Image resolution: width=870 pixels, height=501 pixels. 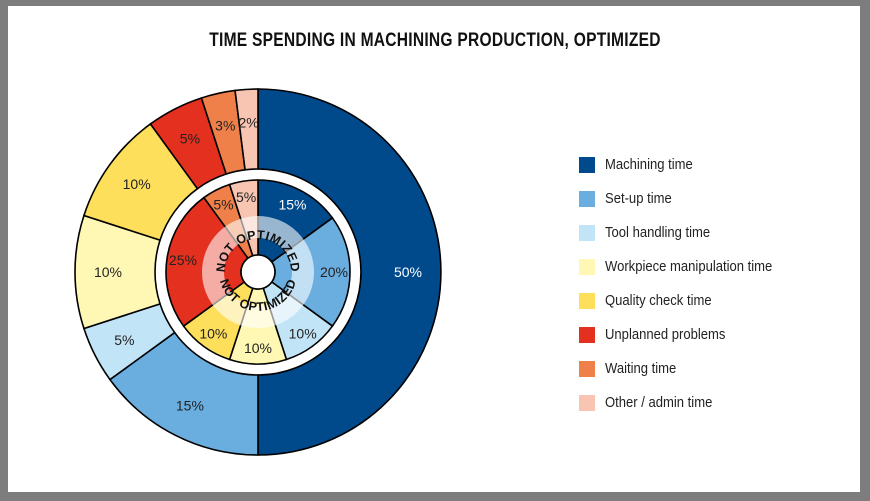 What do you see at coordinates (638, 199) in the screenshot?
I see `legend-label: Set-up time` at bounding box center [638, 199].